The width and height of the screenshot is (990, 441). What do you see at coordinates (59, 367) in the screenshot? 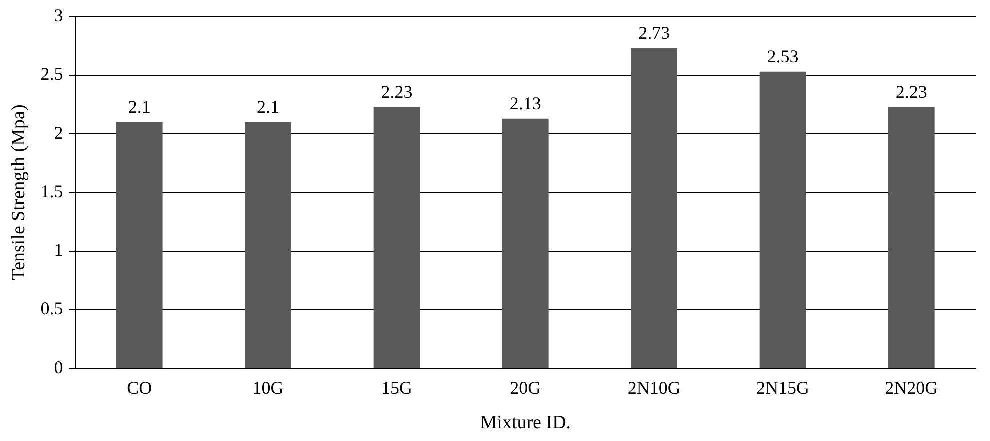
I see `y-tick-label: 0` at bounding box center [59, 367].